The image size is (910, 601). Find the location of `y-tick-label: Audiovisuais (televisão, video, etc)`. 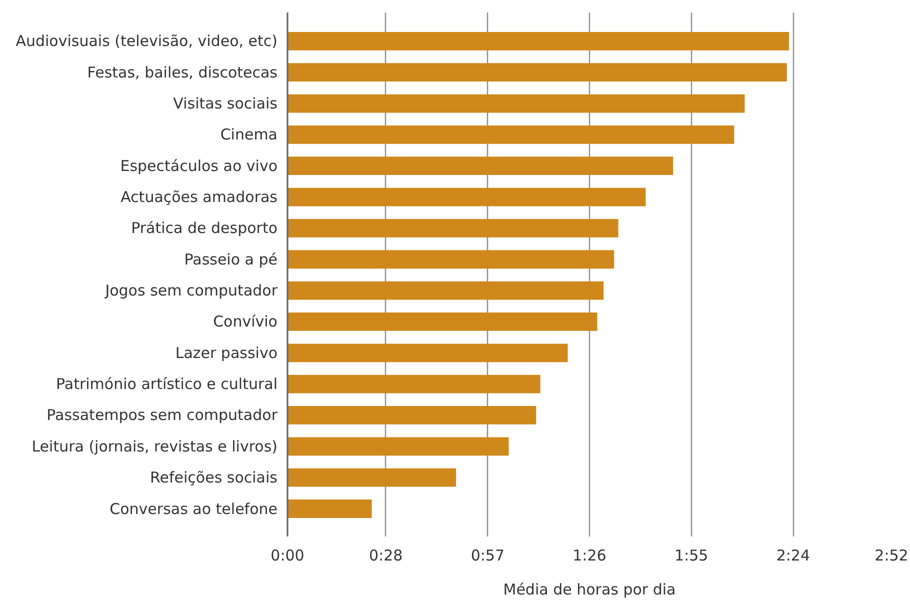

y-tick-label: Audiovisuais (televisão, video, etc) is located at coordinates (147, 41).